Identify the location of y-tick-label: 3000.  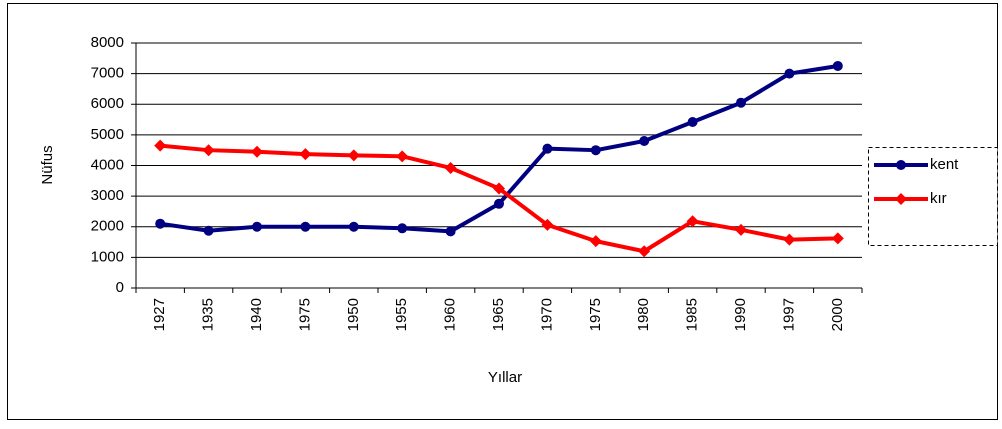
(107, 195).